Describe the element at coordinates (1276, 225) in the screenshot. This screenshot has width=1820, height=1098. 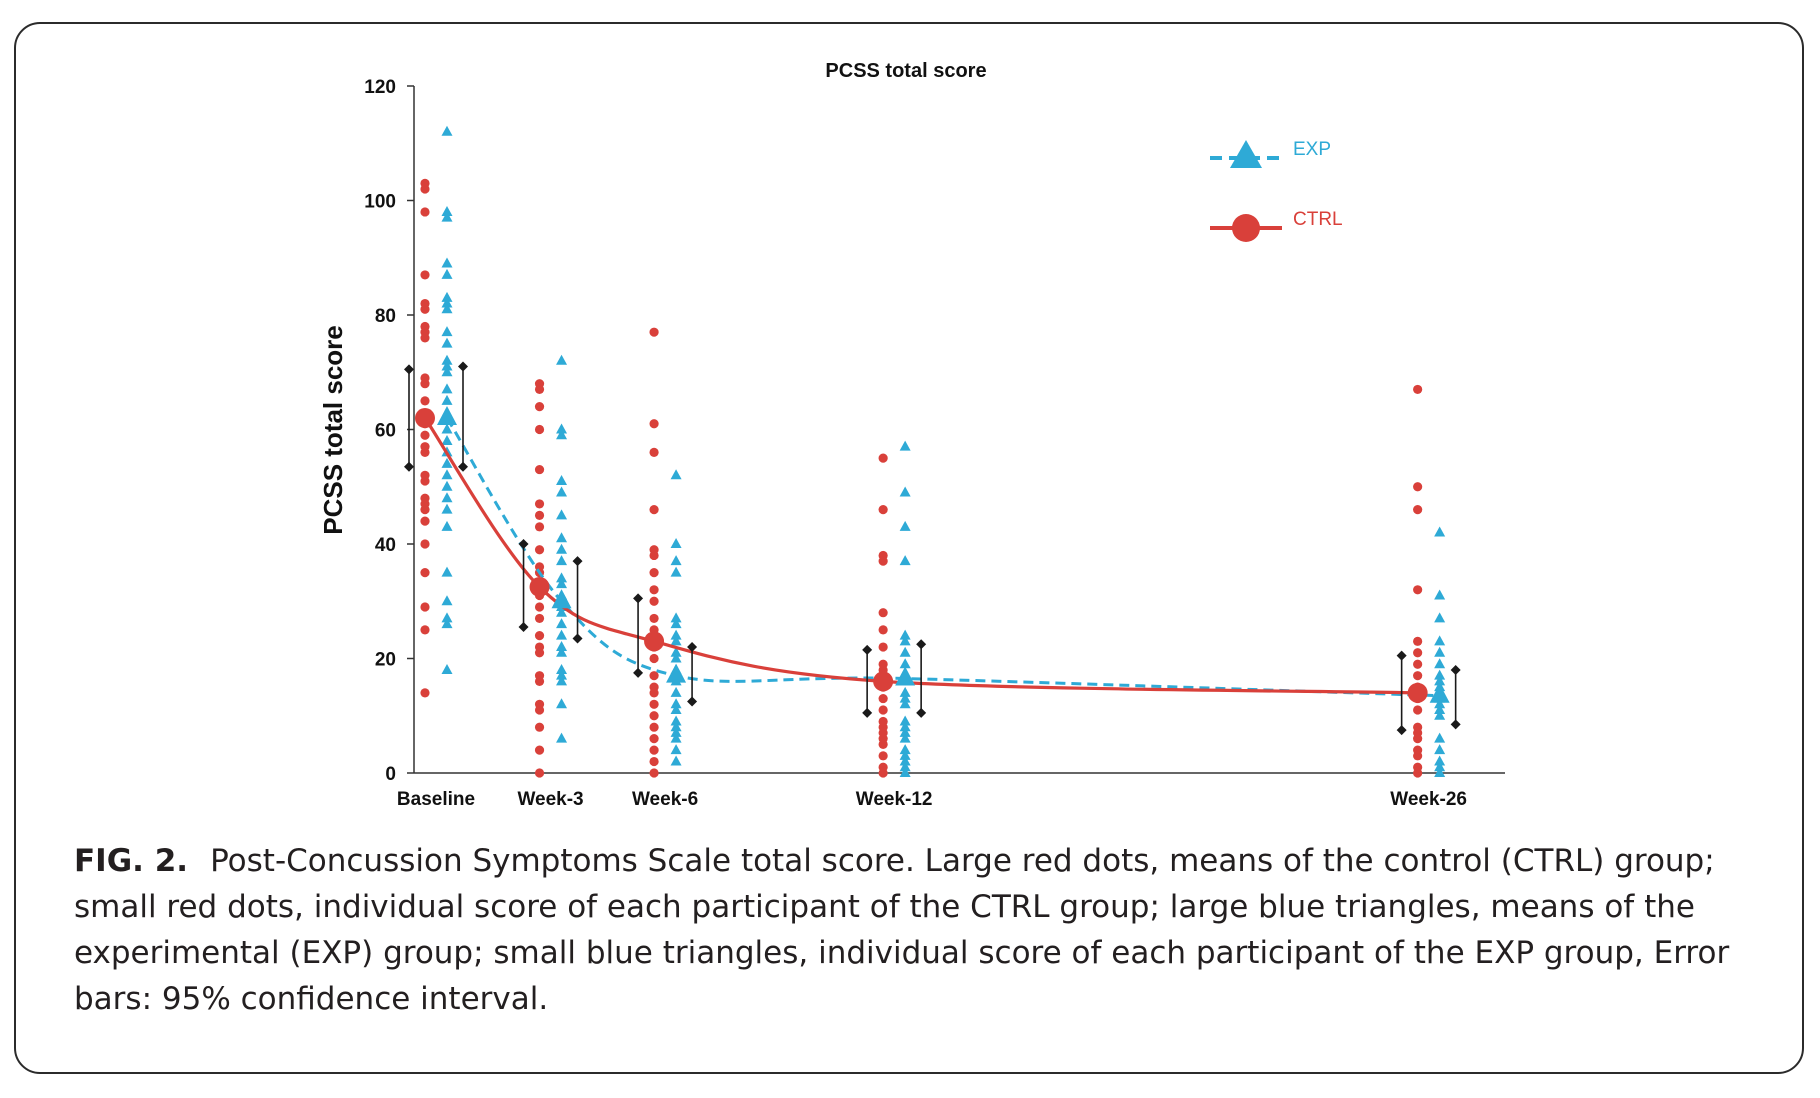
I see `legend-item-ctrl: CTRL` at that location.